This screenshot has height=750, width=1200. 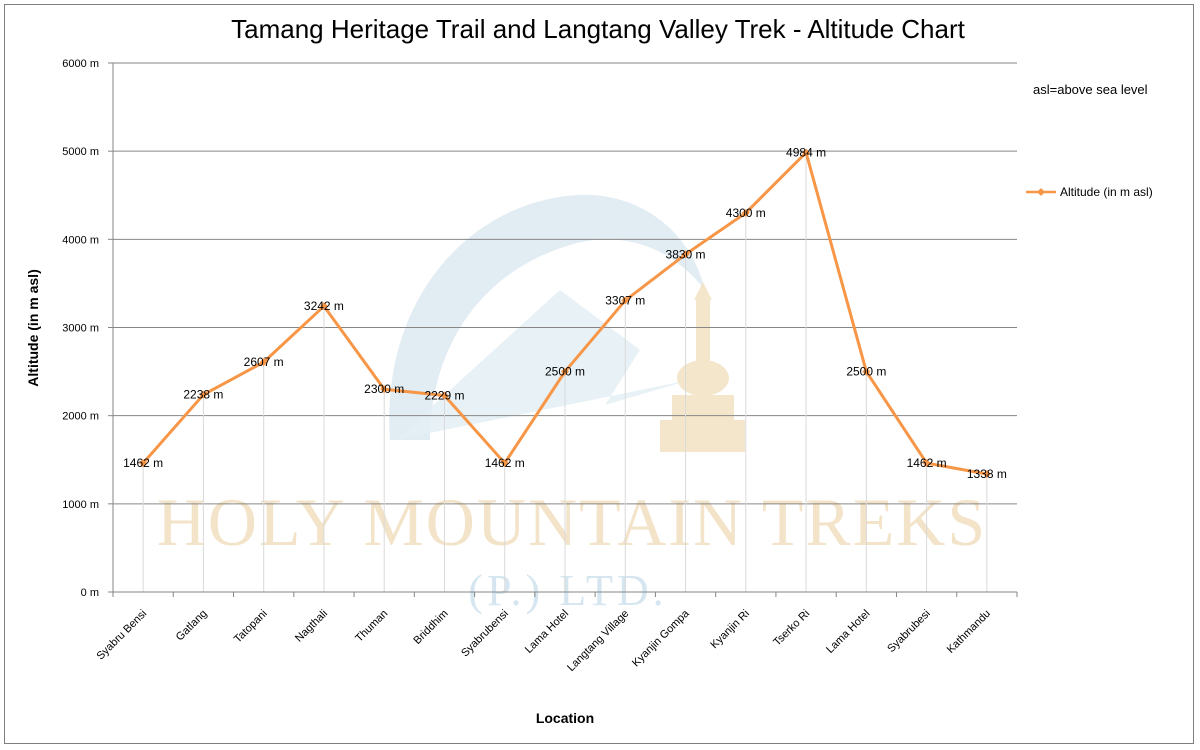 I want to click on data-label: 2300 m, so click(x=384, y=389).